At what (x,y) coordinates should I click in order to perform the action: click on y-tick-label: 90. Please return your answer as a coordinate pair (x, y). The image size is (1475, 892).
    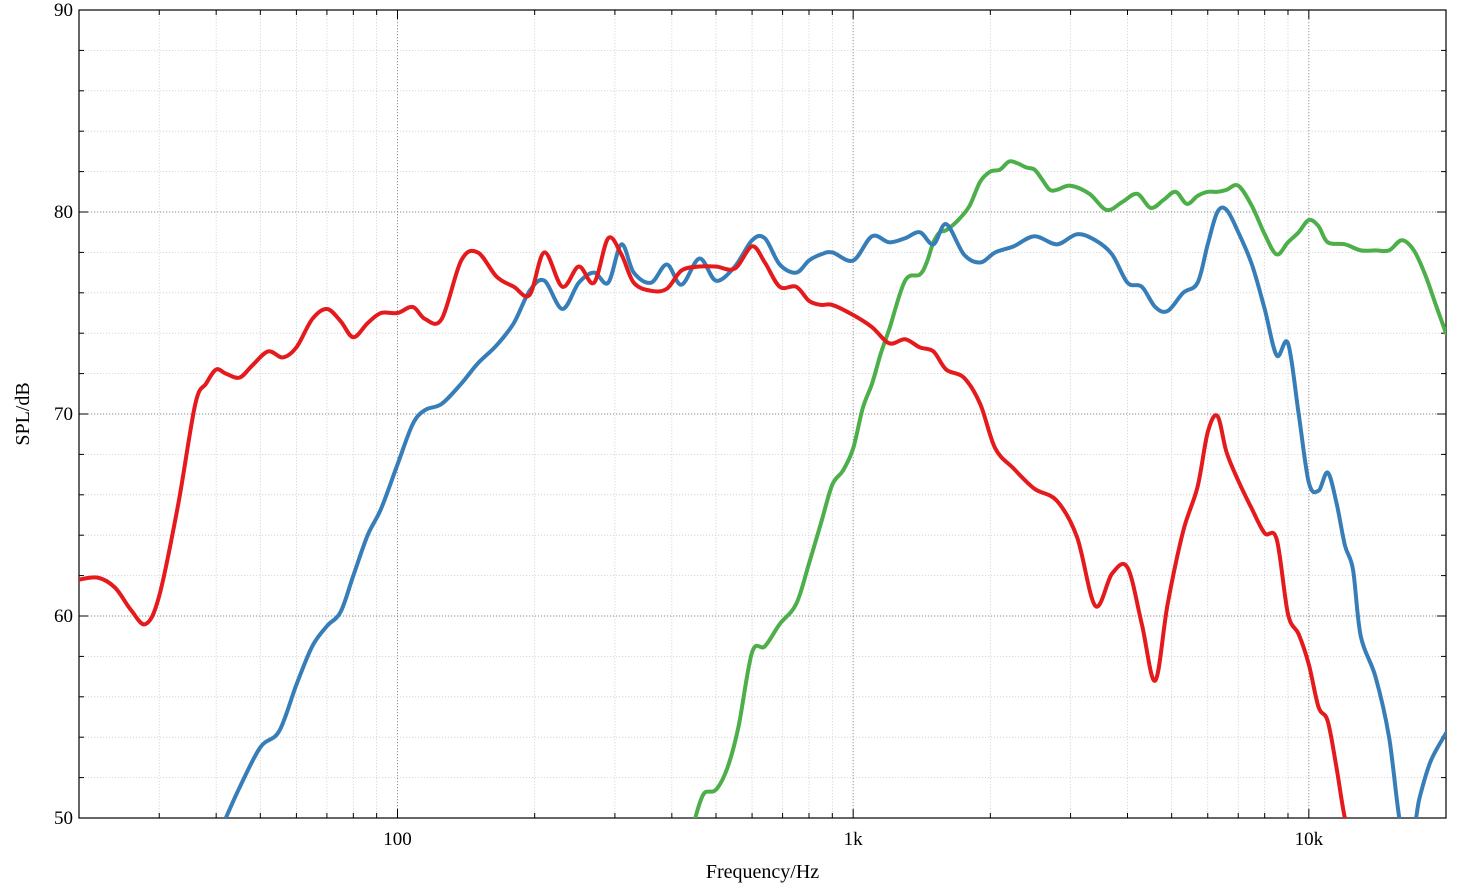
    Looking at the image, I should click on (63, 10).